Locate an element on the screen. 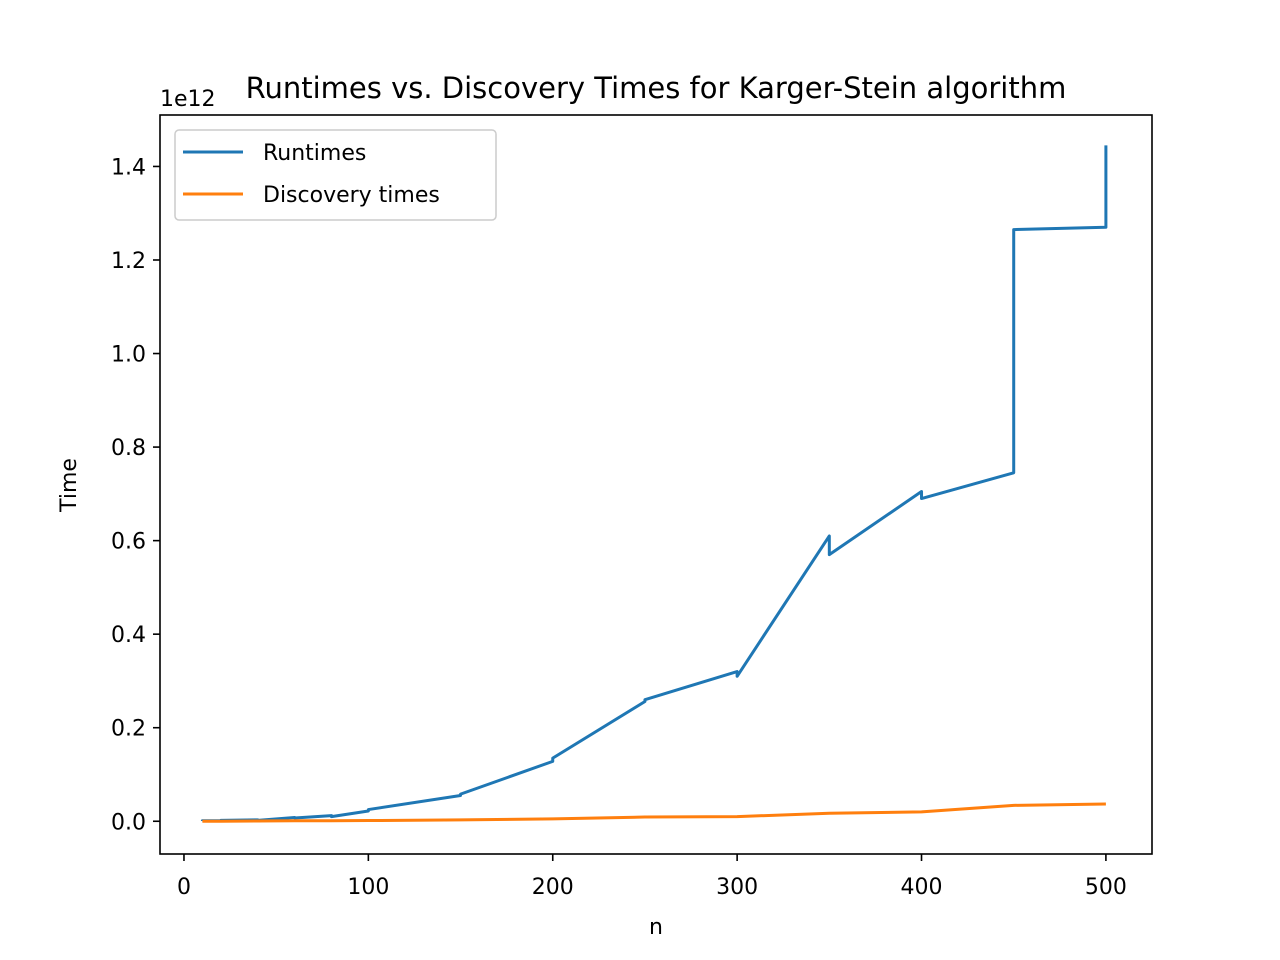 The width and height of the screenshot is (1280, 960). x-tick-label: 500 is located at coordinates (1106, 887).